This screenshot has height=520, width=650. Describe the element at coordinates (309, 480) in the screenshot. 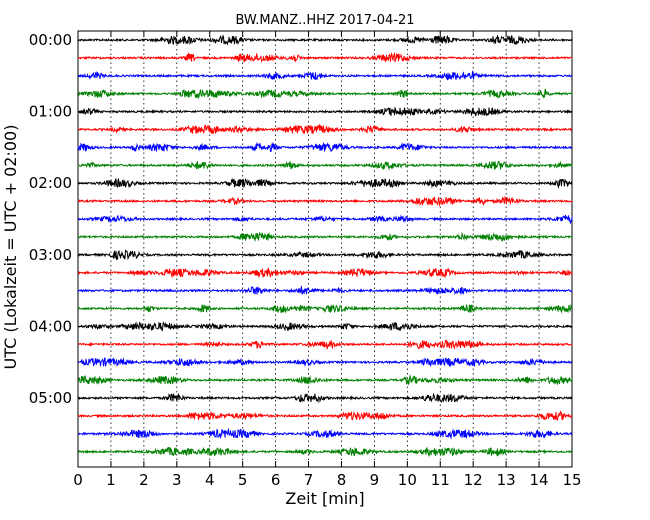

I see `x-tick-label: 7` at that location.